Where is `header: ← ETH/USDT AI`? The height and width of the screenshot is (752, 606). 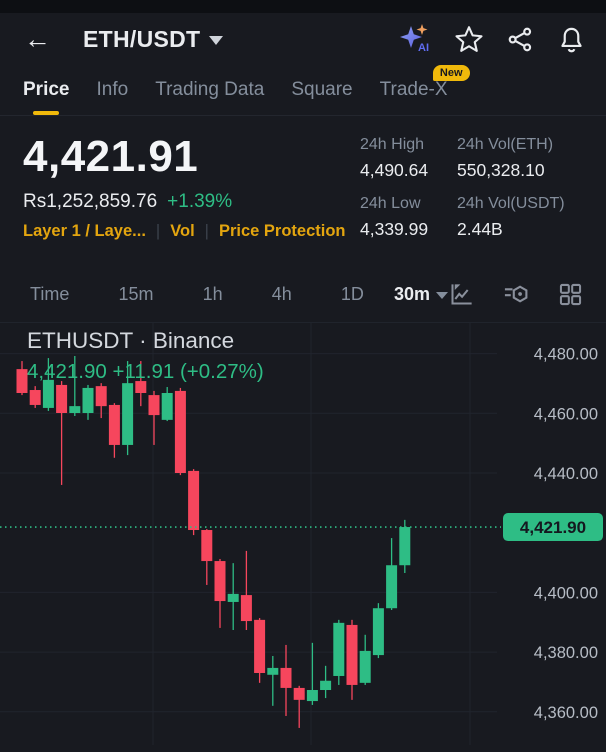
header: ← ETH/USDT AI is located at coordinates (303, 39).